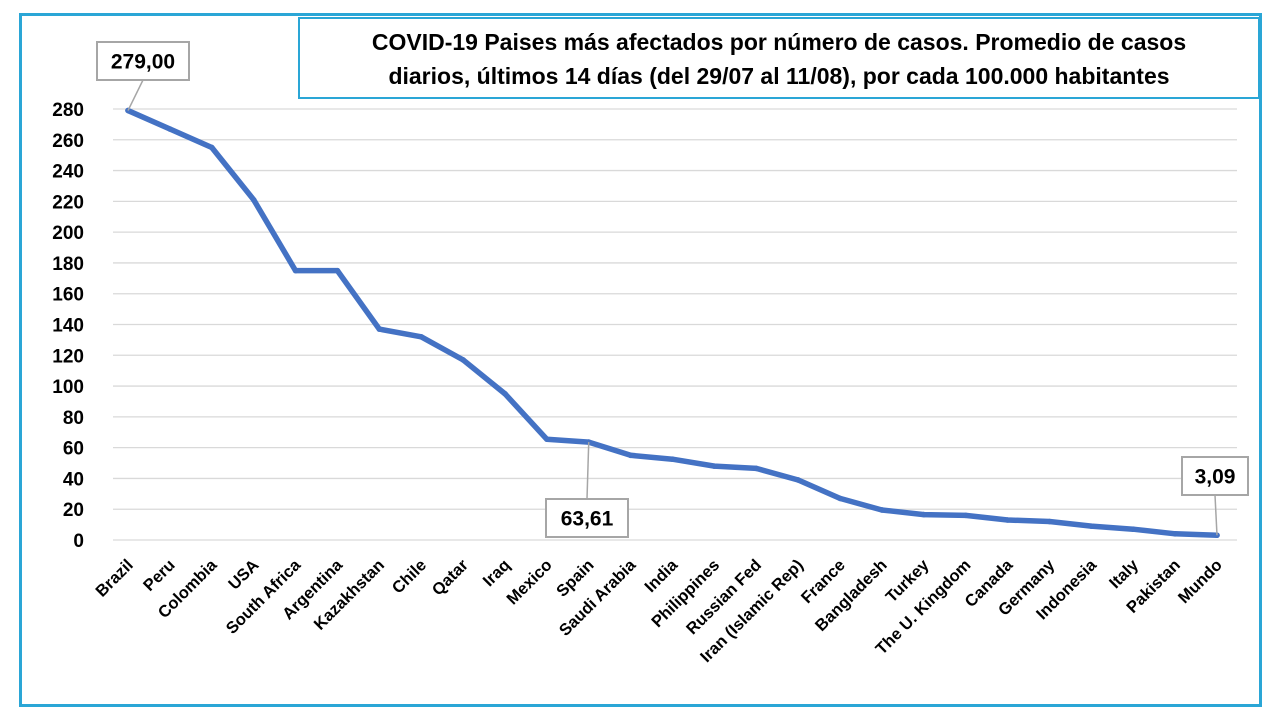  Describe the element at coordinates (451, 578) in the screenshot. I see `x-tick-label: Qatar` at that location.